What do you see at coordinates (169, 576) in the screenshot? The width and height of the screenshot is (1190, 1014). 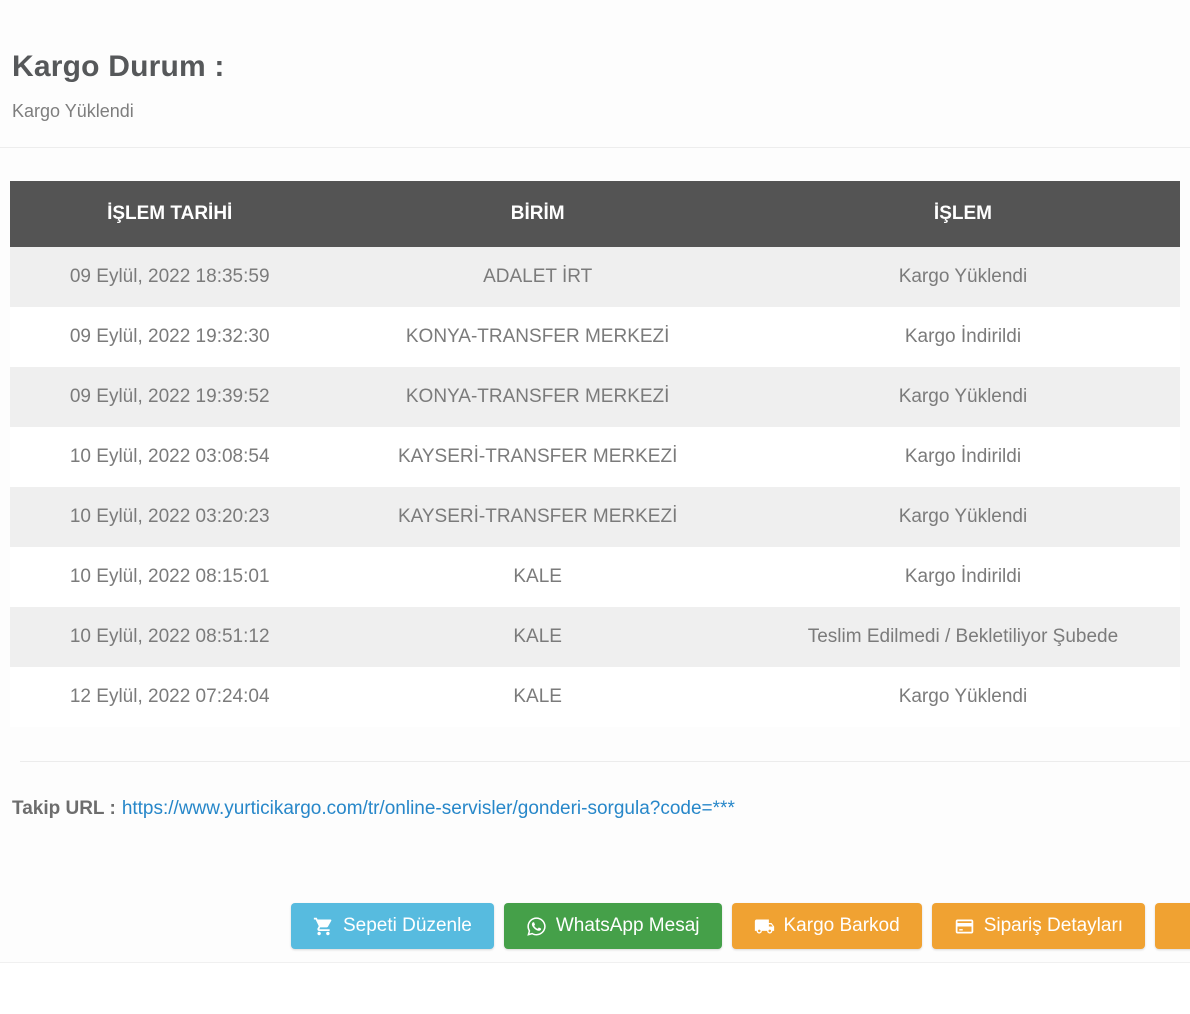 I see `cell-date: 10 Eylül, 2022 08:15:01` at bounding box center [169, 576].